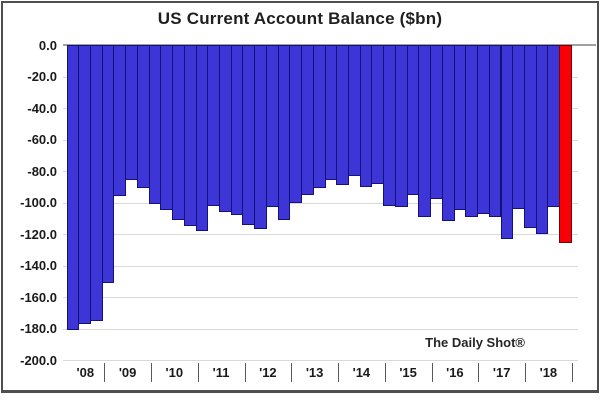  What do you see at coordinates (38, 328) in the screenshot?
I see `y-axis-label: -180.0` at bounding box center [38, 328].